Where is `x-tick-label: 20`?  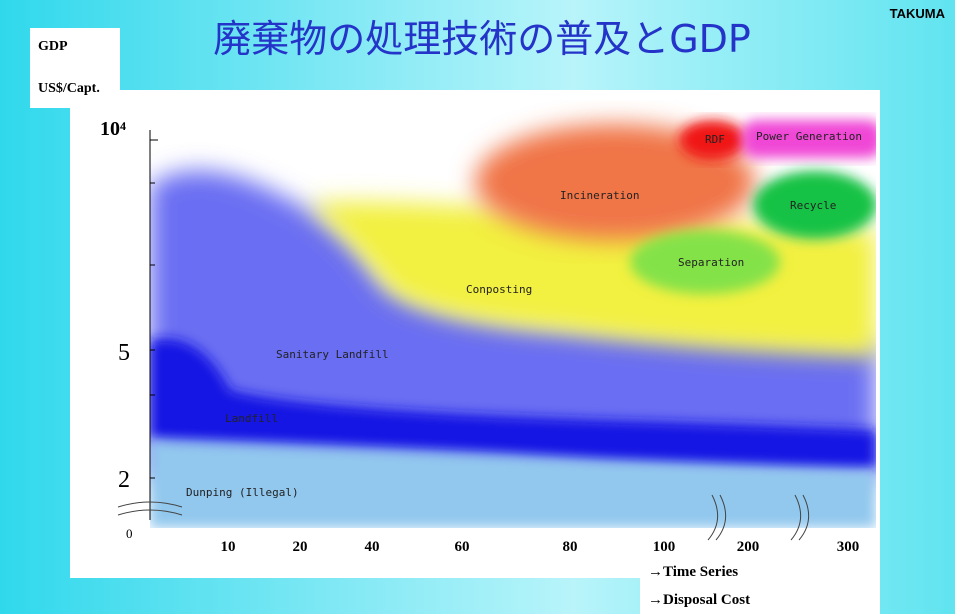 x-tick-label: 20 is located at coordinates (300, 547).